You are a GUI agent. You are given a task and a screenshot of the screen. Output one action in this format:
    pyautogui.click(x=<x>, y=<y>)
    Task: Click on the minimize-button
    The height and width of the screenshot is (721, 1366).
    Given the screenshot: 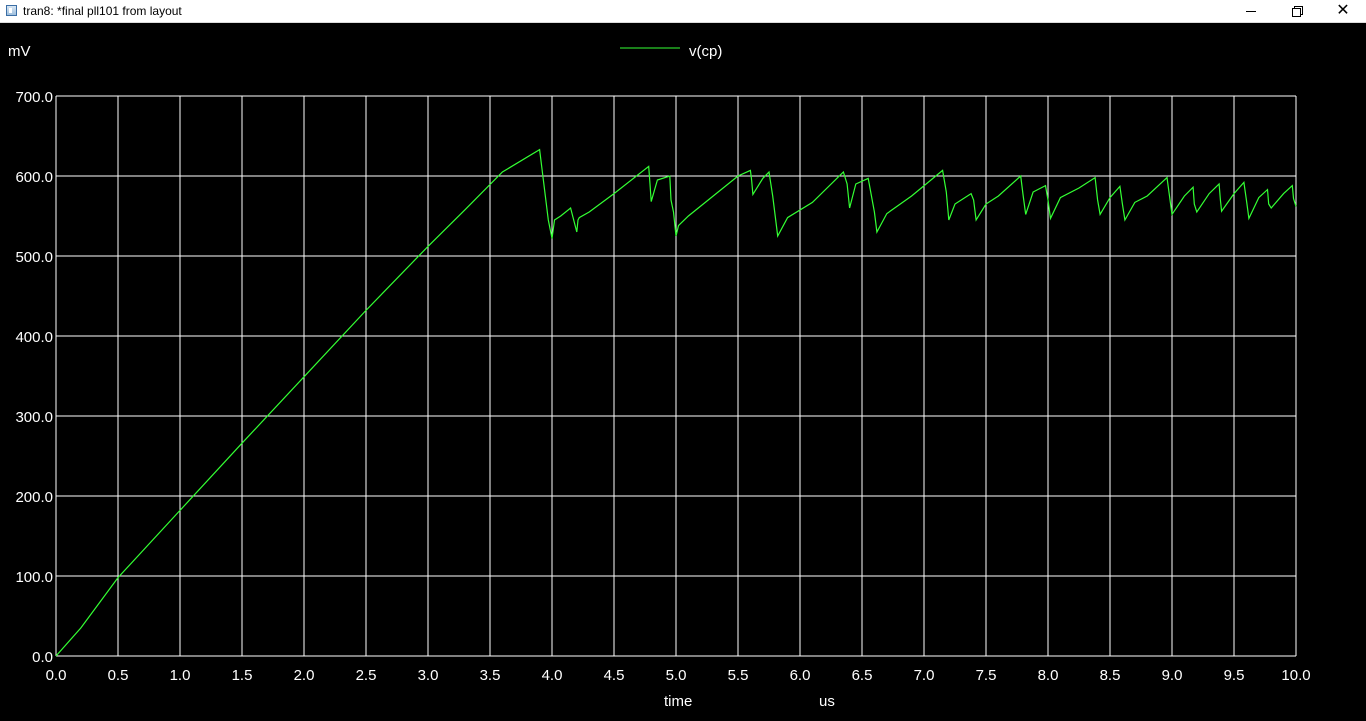 What is the action you would take?
    pyautogui.click(x=1251, y=11)
    